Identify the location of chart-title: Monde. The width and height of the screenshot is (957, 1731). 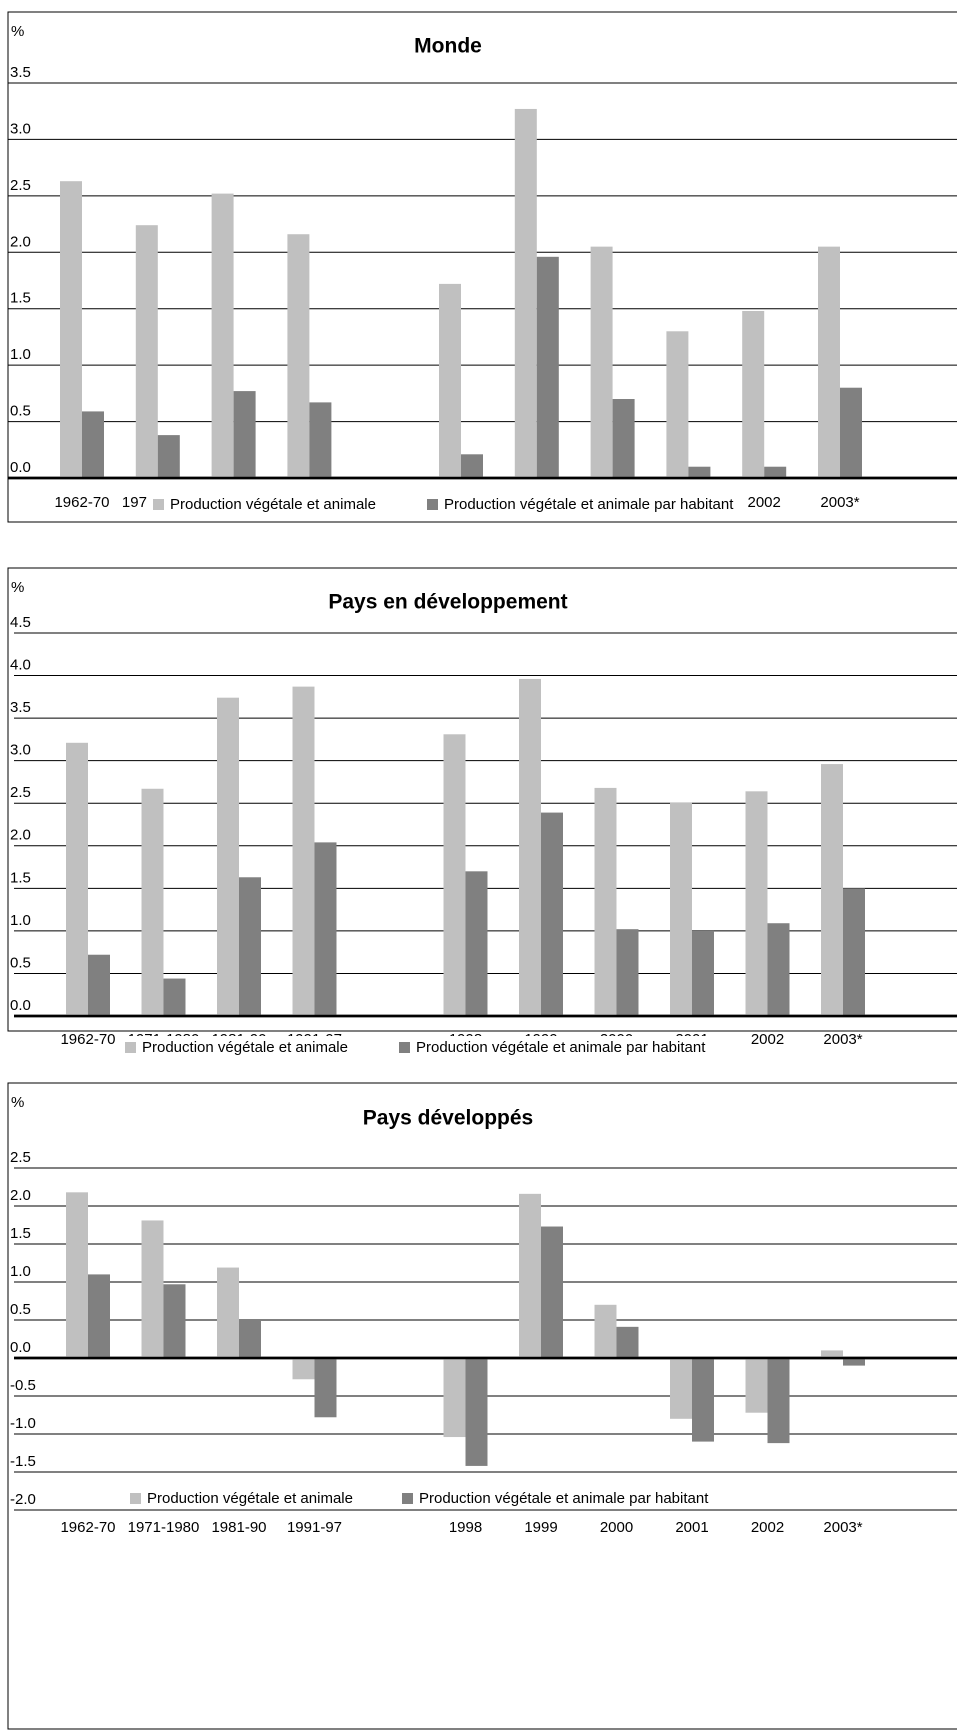
(448, 46).